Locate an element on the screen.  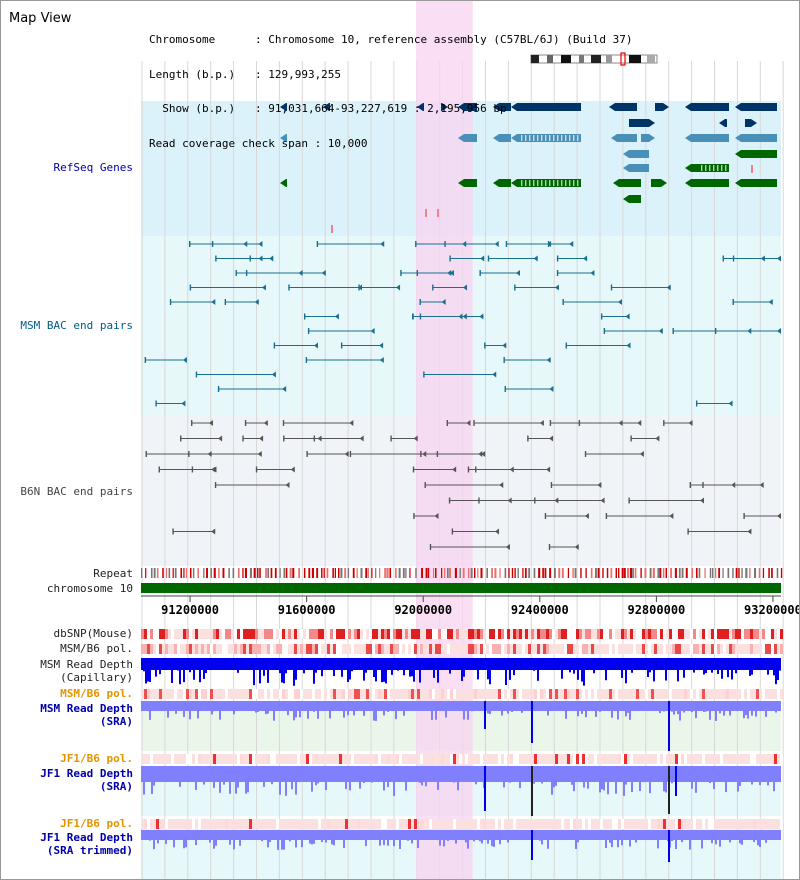
jf1-b6-pol-track is located at coordinates (462, 759).